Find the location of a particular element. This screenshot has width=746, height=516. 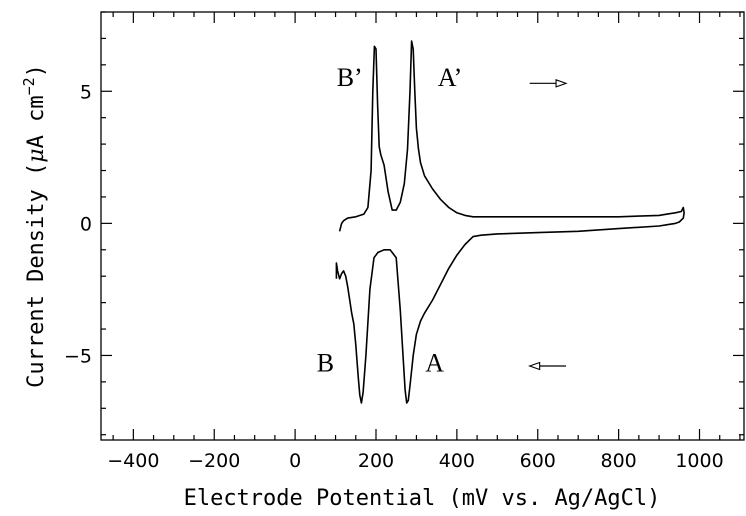

y-axis-title-prefix: Current Density ( is located at coordinates (36, 275).